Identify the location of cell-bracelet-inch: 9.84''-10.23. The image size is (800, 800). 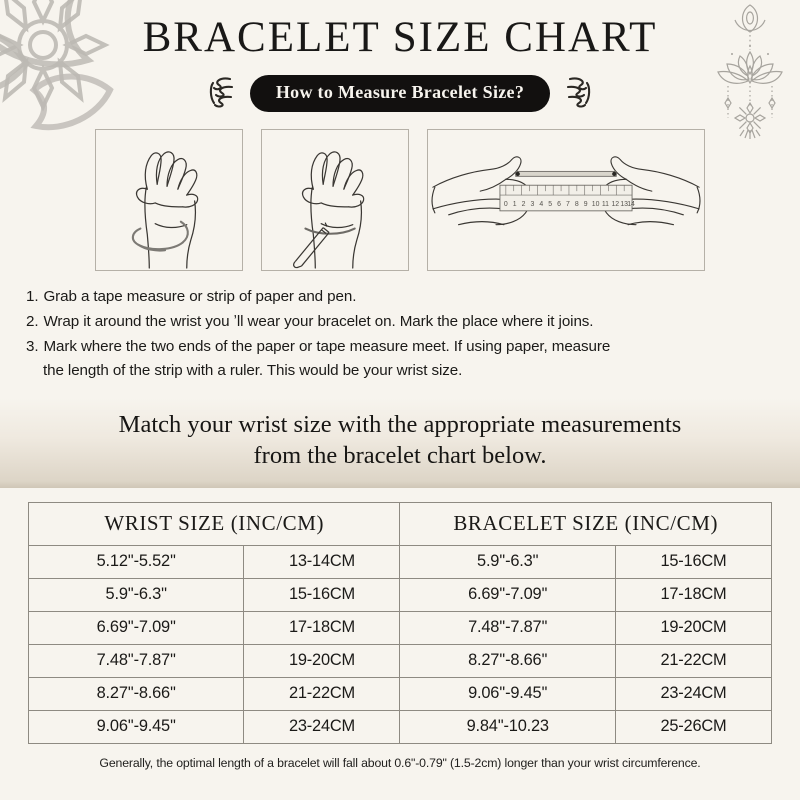
(507, 726).